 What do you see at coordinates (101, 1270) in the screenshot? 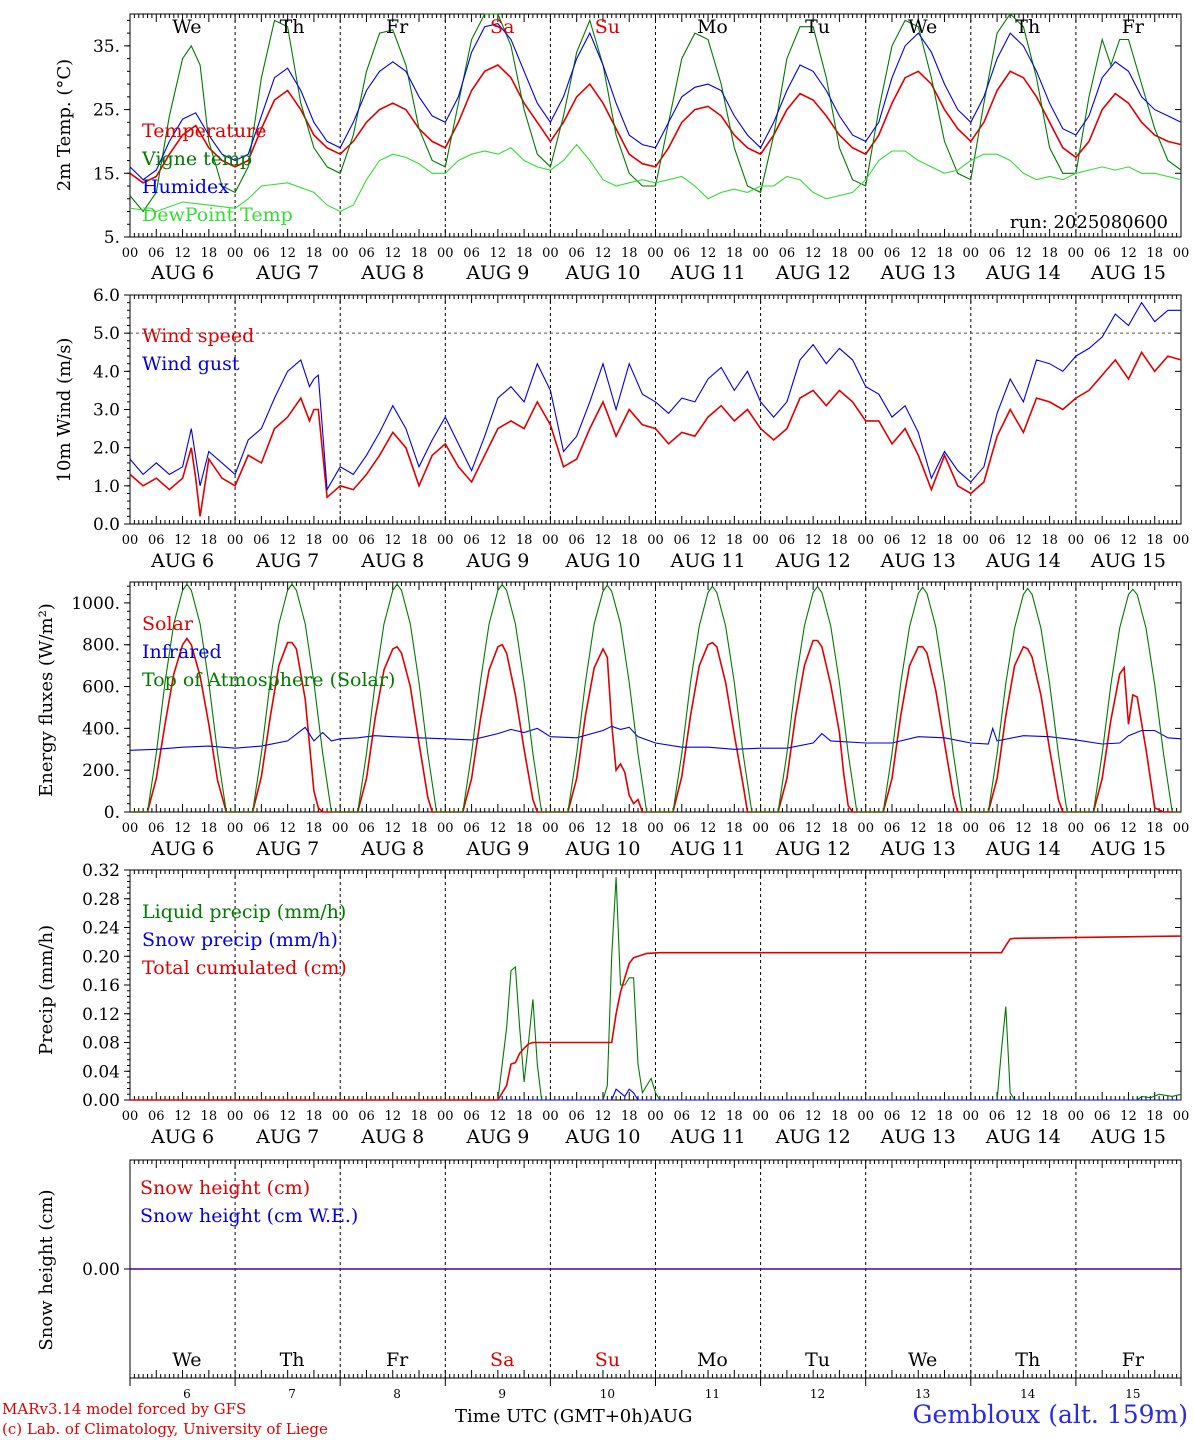
I see `y-tick-label: 0.00` at bounding box center [101, 1270].